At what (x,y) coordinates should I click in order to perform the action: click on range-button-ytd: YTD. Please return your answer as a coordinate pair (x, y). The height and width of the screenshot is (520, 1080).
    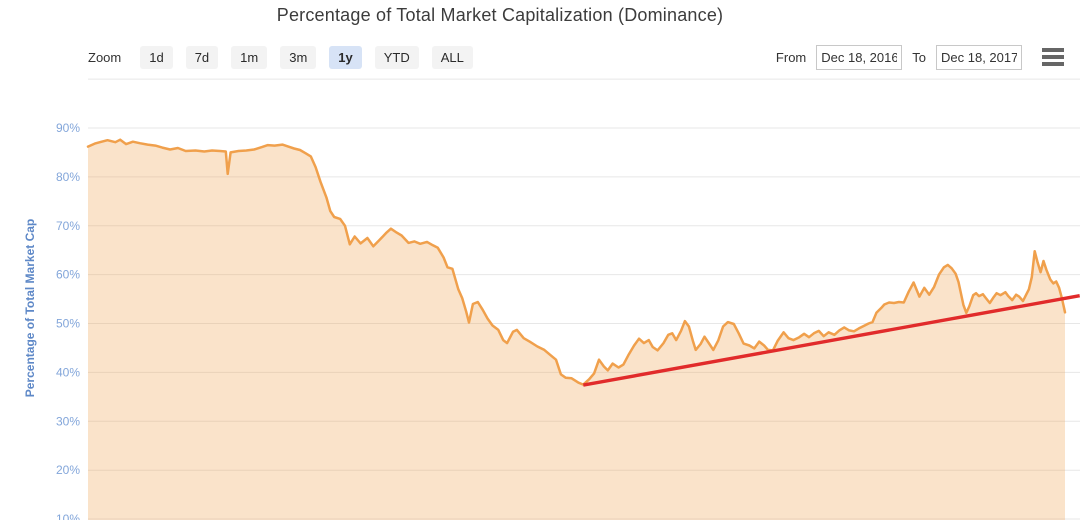
    Looking at the image, I should click on (396, 57).